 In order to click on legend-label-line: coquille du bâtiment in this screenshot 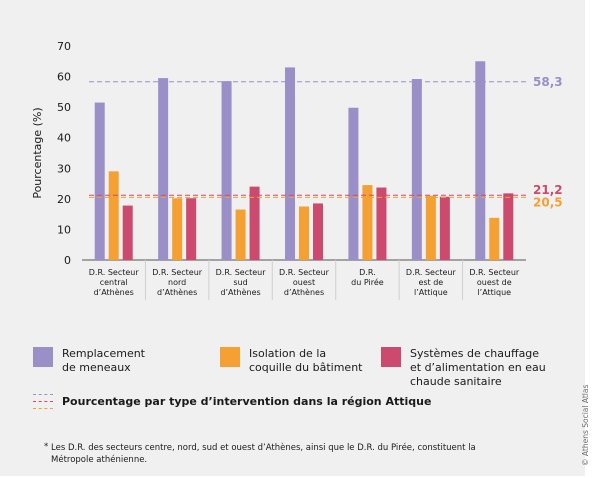, I will do `click(306, 367)`.